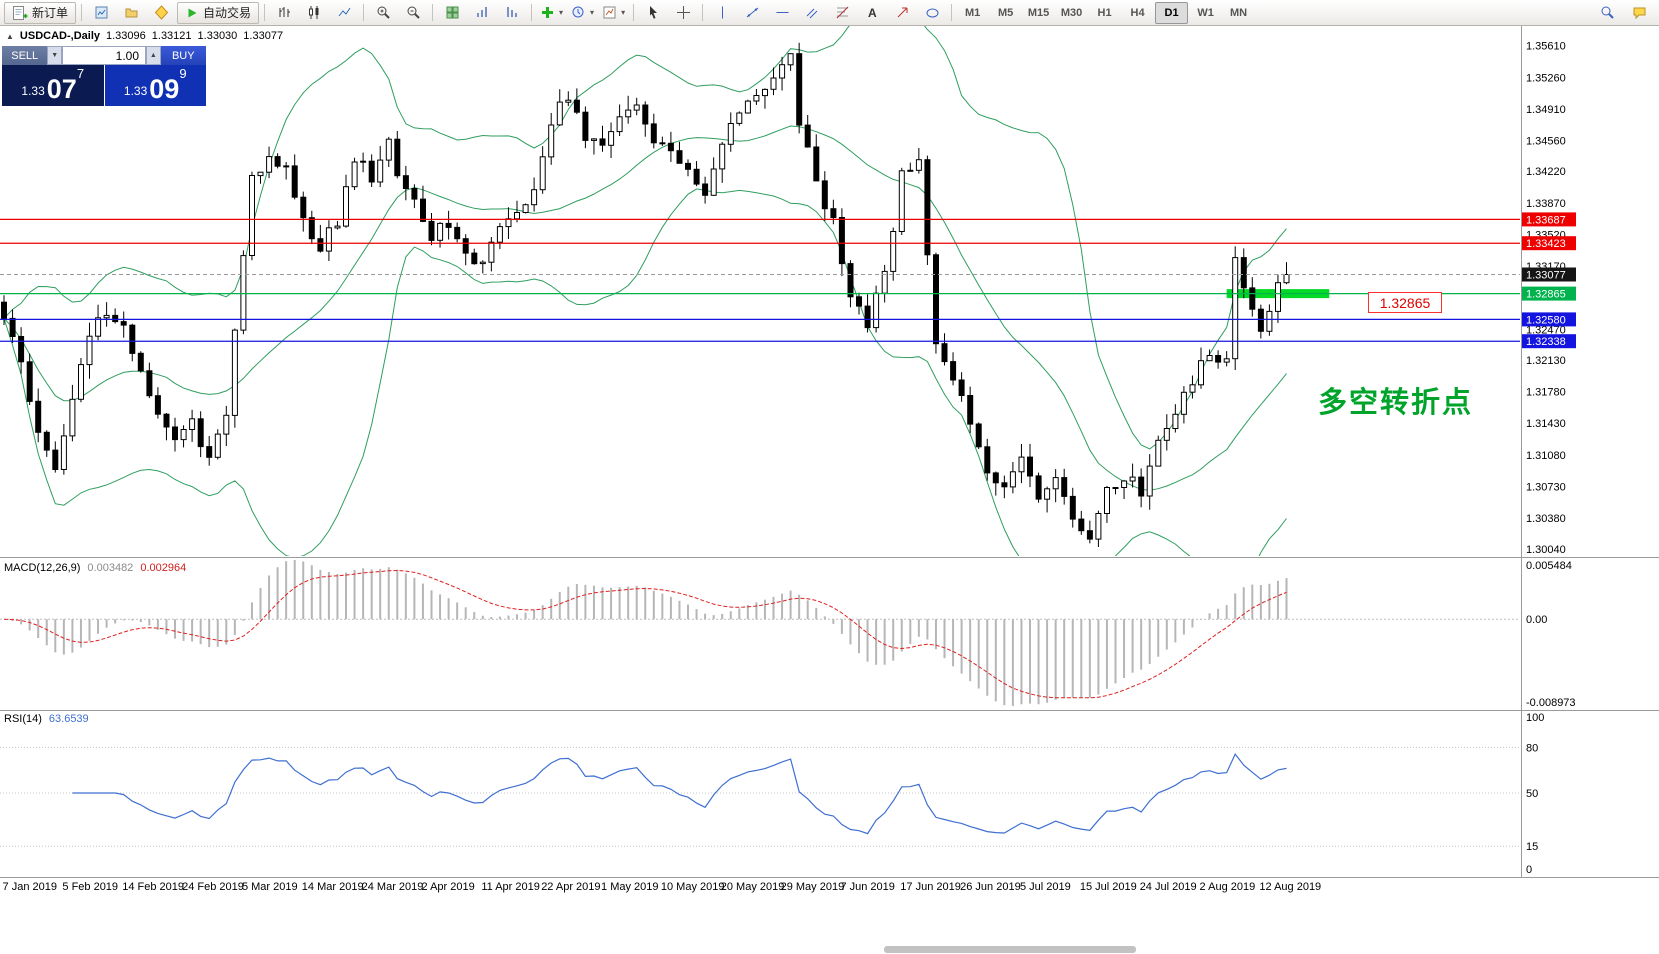 This screenshot has height=954, width=1659. Describe the element at coordinates (218, 12) in the screenshot. I see `autotrading-button: 自动交易` at that location.